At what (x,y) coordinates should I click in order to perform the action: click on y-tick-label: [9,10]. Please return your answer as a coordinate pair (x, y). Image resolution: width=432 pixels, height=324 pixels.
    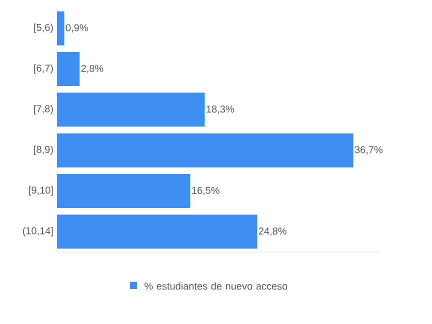
    Looking at the image, I should click on (41, 191).